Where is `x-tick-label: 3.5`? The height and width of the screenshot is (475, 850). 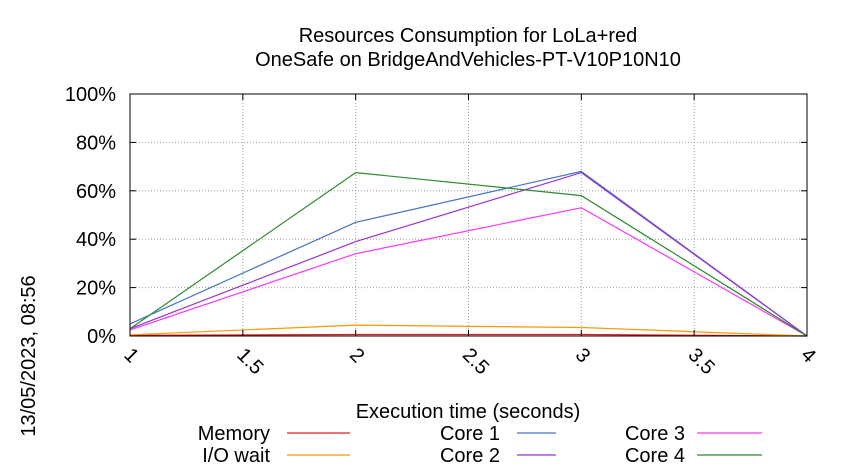 x-tick-label: 3.5 is located at coordinates (701, 361).